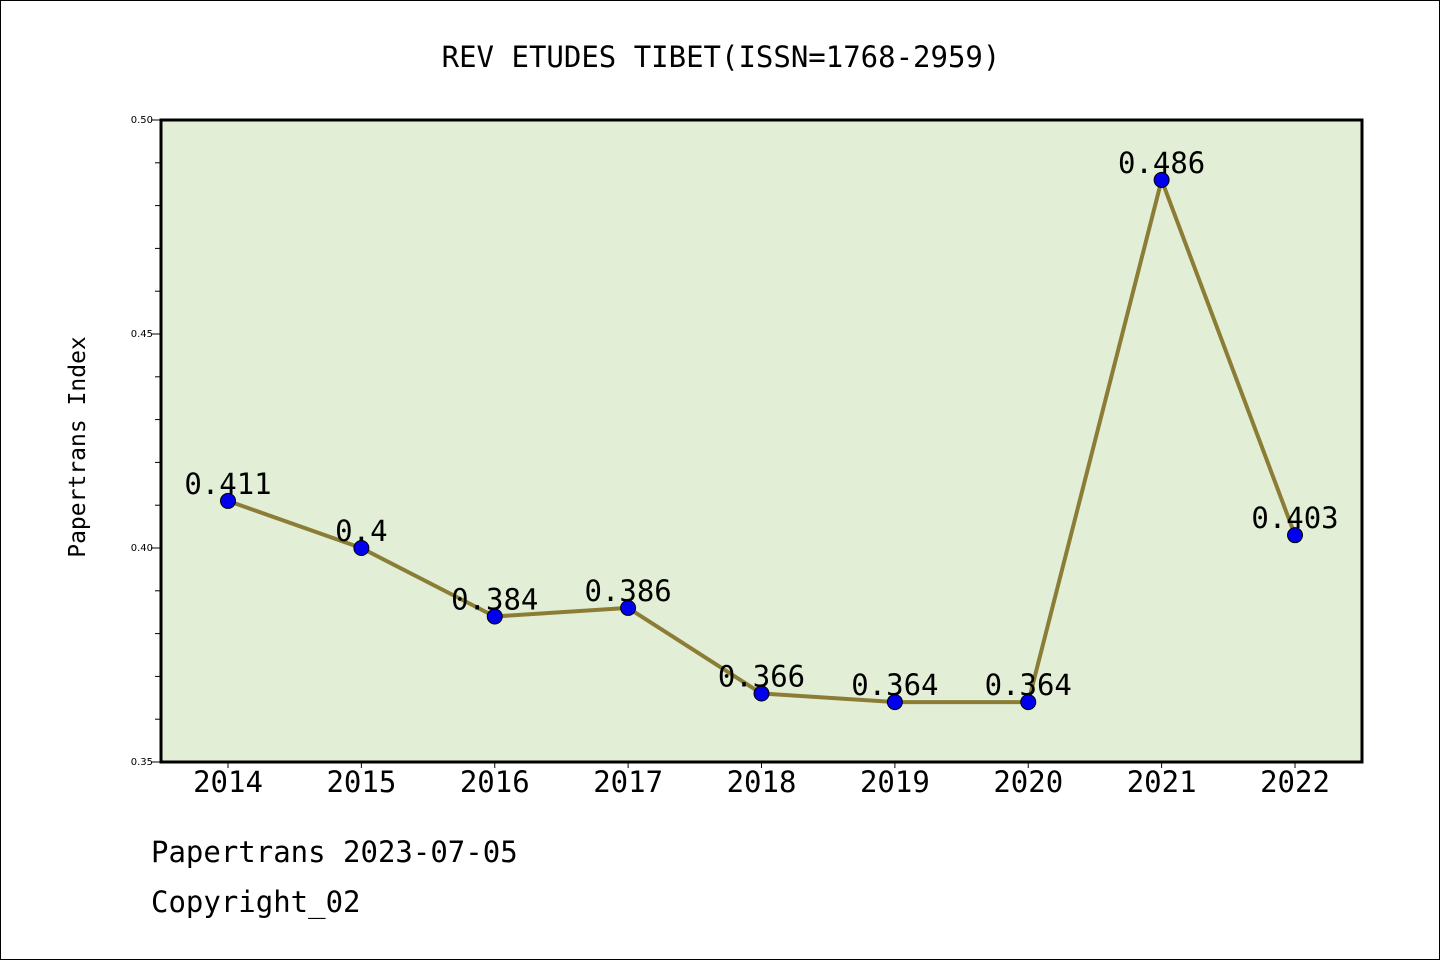  What do you see at coordinates (361, 531) in the screenshot?
I see `data-label: 0.4` at bounding box center [361, 531].